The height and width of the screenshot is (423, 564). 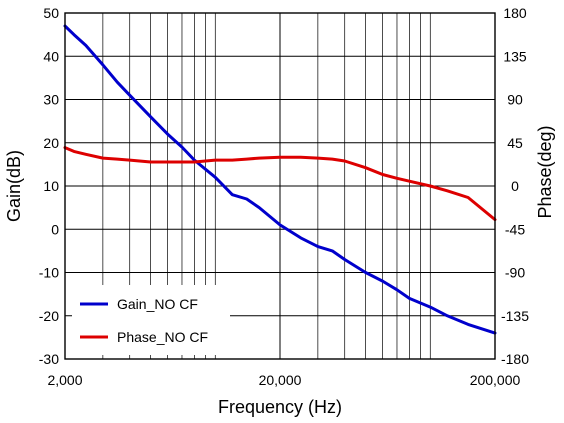 I want to click on y-left-tick-label: 10, so click(x=51, y=186).